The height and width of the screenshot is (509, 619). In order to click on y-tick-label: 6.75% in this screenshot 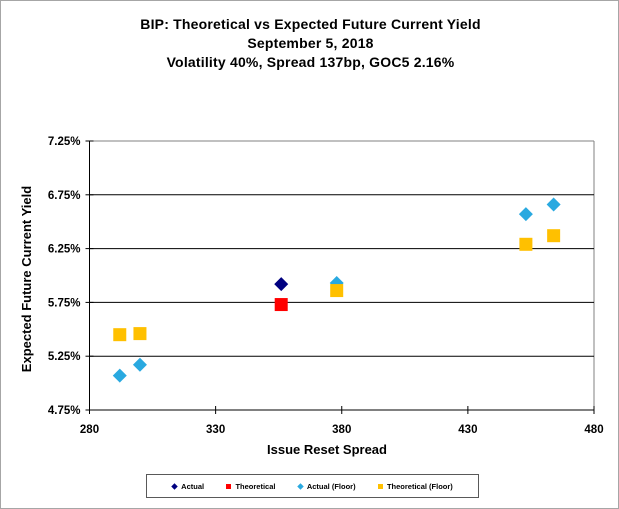, I will do `click(64, 196)`.